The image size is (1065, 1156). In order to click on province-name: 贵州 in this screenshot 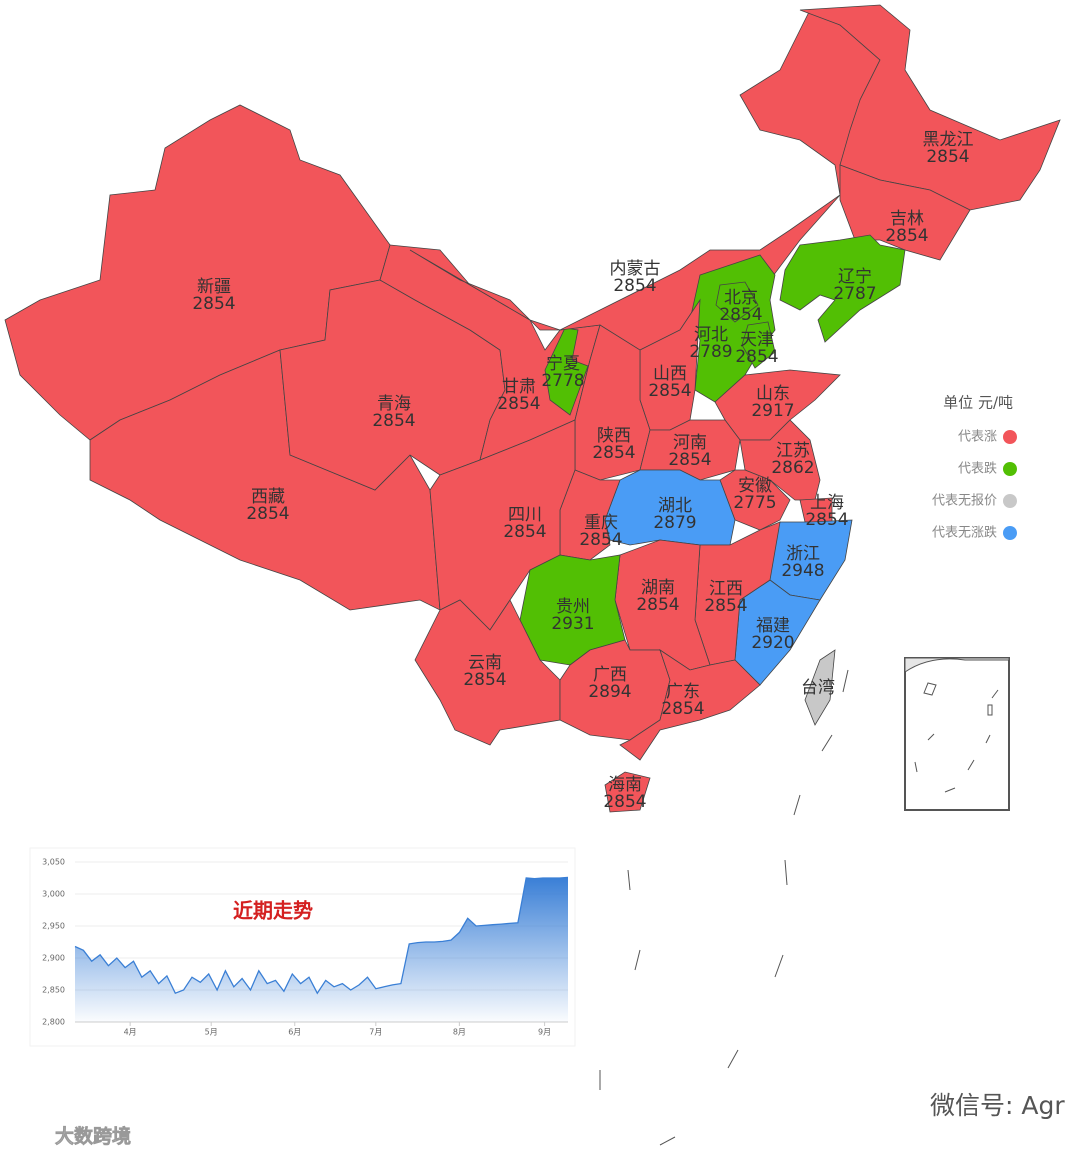, I will do `click(573, 607)`.